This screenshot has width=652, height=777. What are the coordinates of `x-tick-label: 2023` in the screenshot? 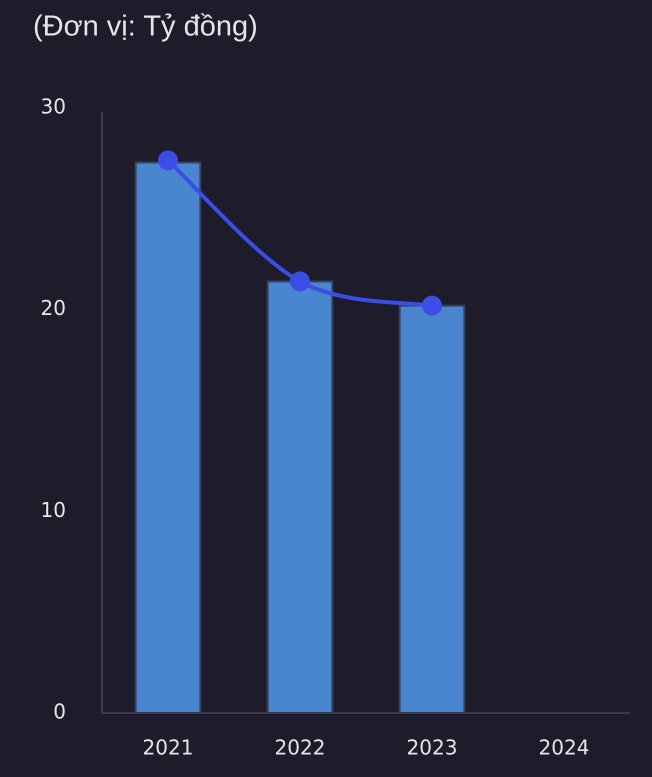 It's located at (432, 748).